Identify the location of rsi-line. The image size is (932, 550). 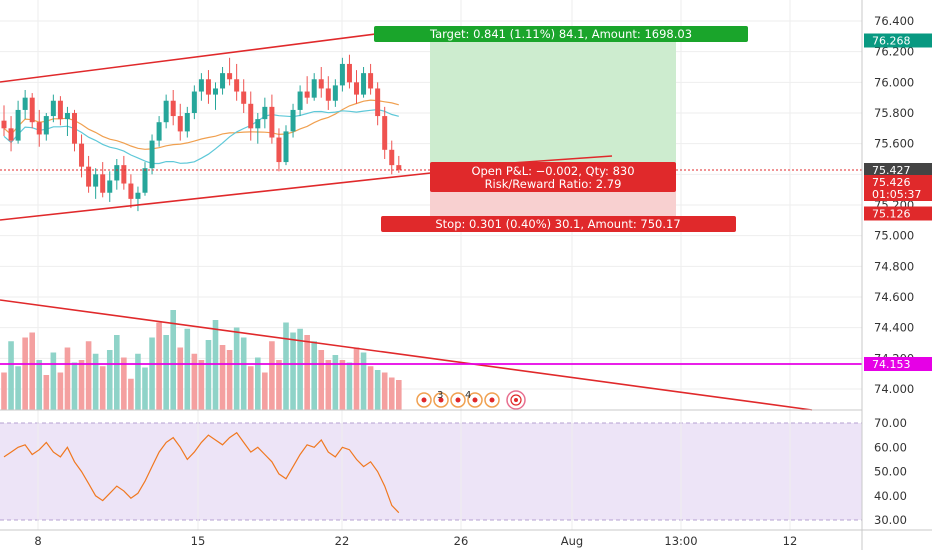
(201, 472).